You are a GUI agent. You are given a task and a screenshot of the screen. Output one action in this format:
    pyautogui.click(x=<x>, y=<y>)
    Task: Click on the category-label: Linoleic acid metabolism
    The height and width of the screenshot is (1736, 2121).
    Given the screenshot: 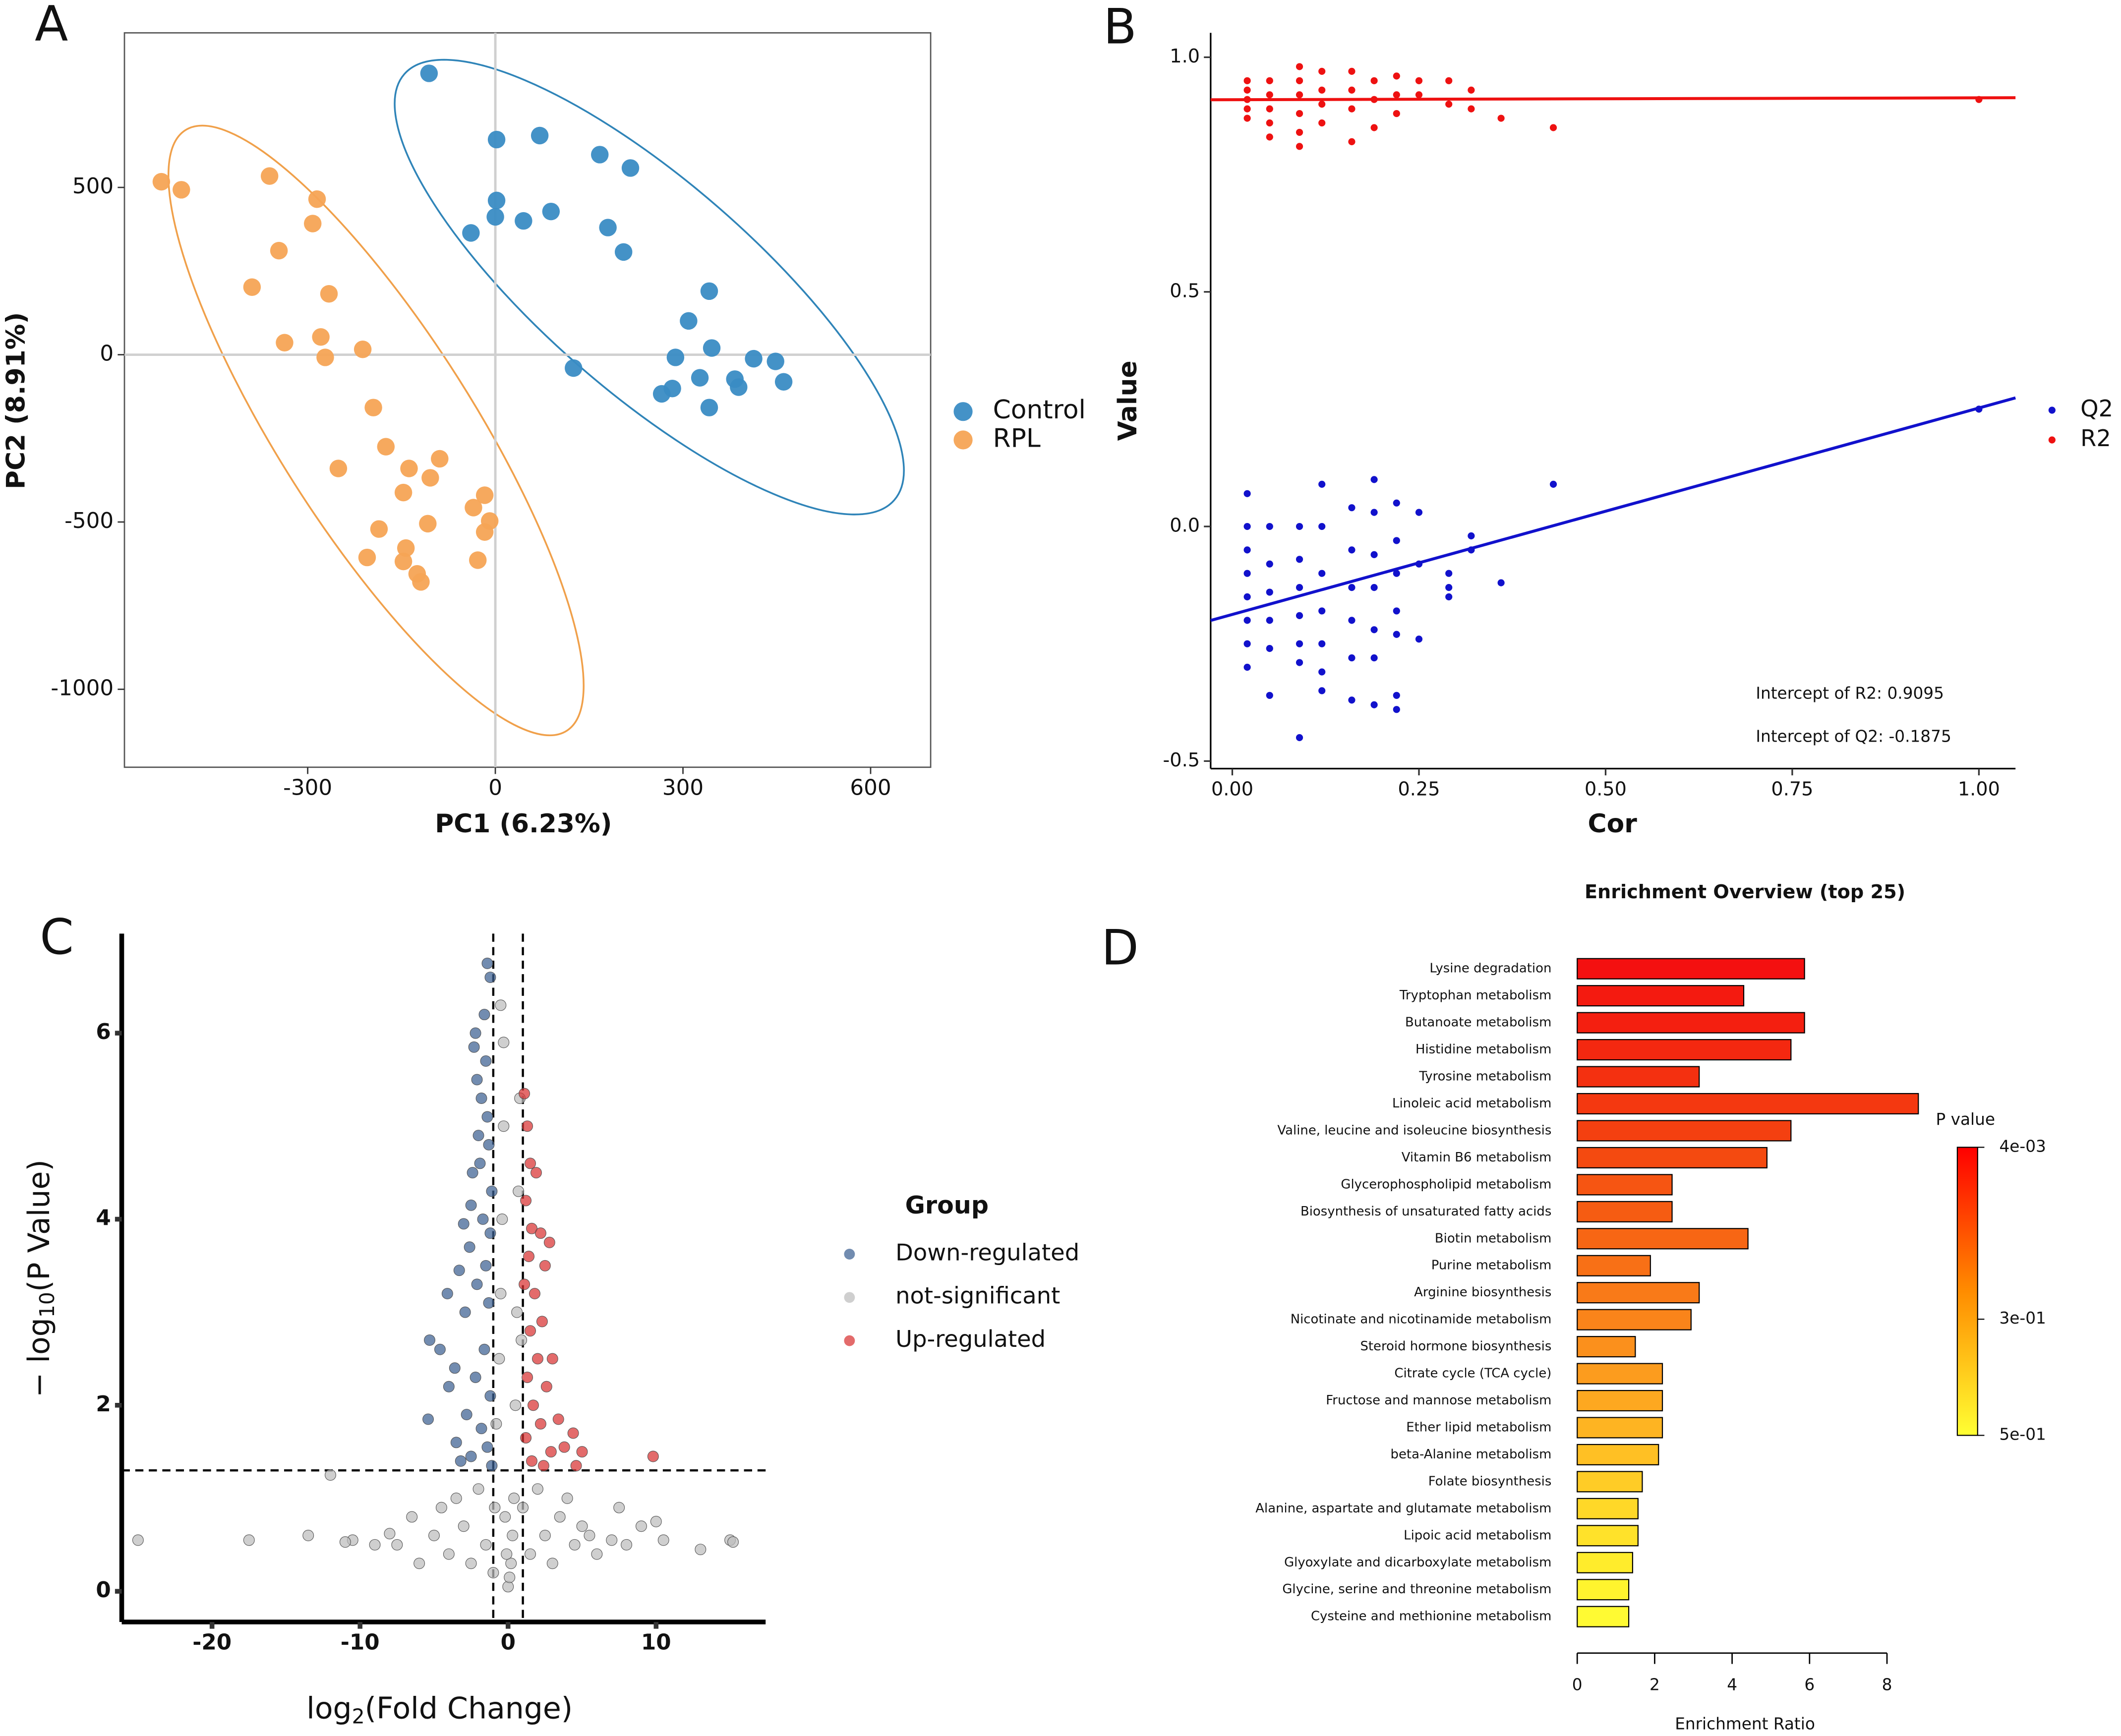 What is the action you would take?
    pyautogui.click(x=1471, y=1103)
    